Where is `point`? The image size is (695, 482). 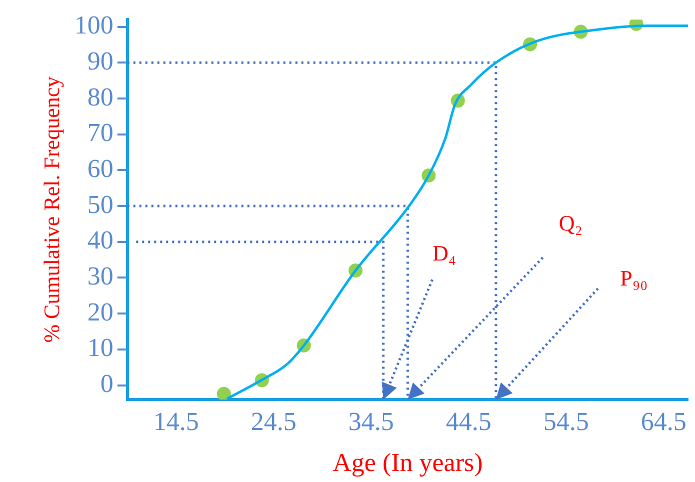
point is located at coordinates (223, 393).